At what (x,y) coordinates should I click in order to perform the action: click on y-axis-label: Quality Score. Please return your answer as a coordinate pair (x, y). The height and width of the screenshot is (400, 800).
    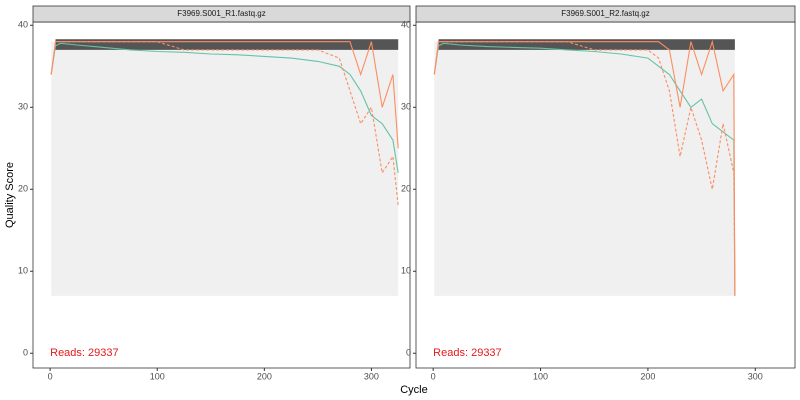
    Looking at the image, I should click on (10, 195).